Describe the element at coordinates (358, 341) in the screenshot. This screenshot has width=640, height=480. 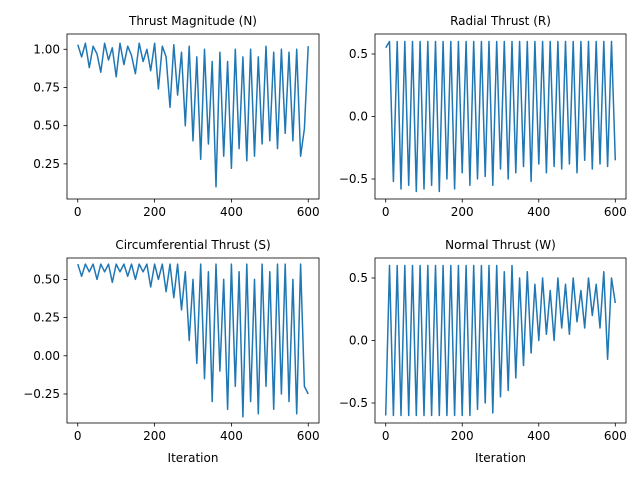
I see `normal-thrust-w-ytick-label: 0.0` at that location.